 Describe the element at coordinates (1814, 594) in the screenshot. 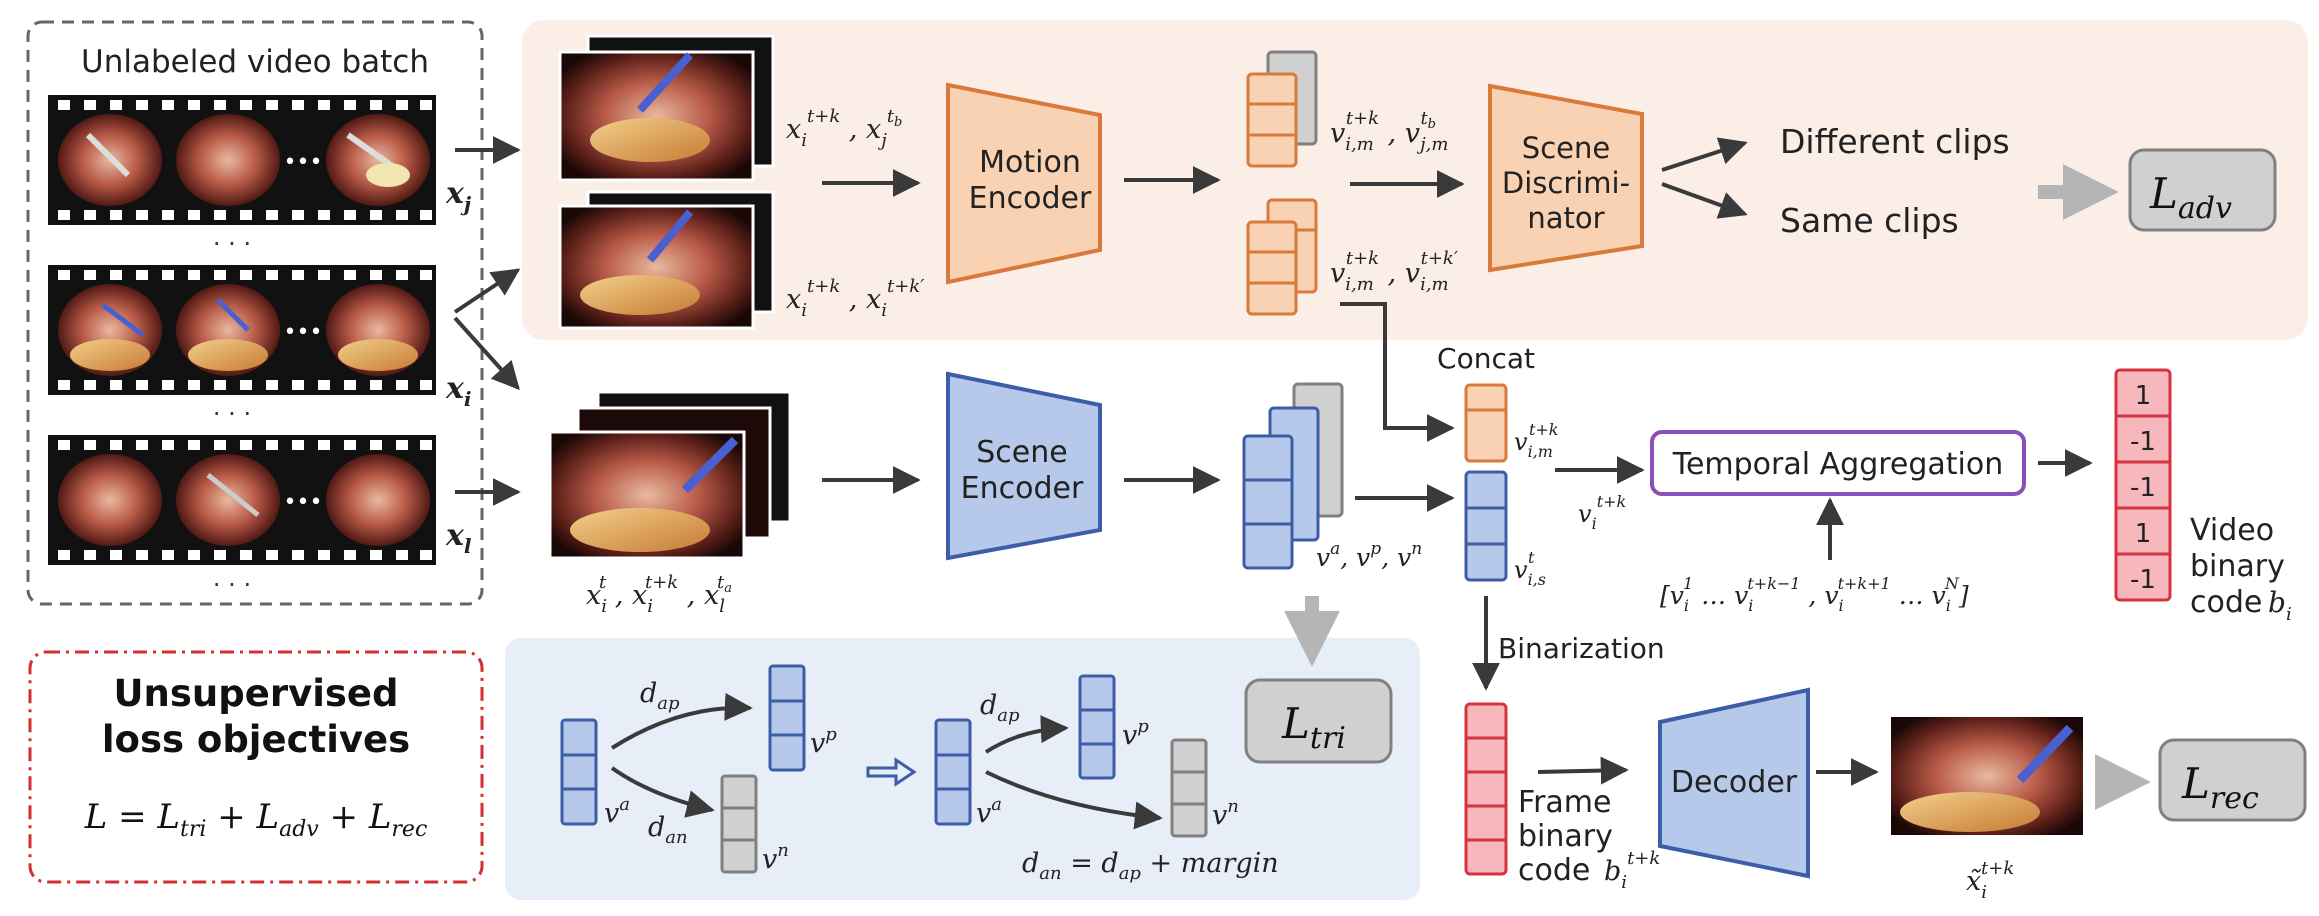

I see `sequence-label: [vi1 … vit+k−1 , vit+k+1 … viN]` at that location.